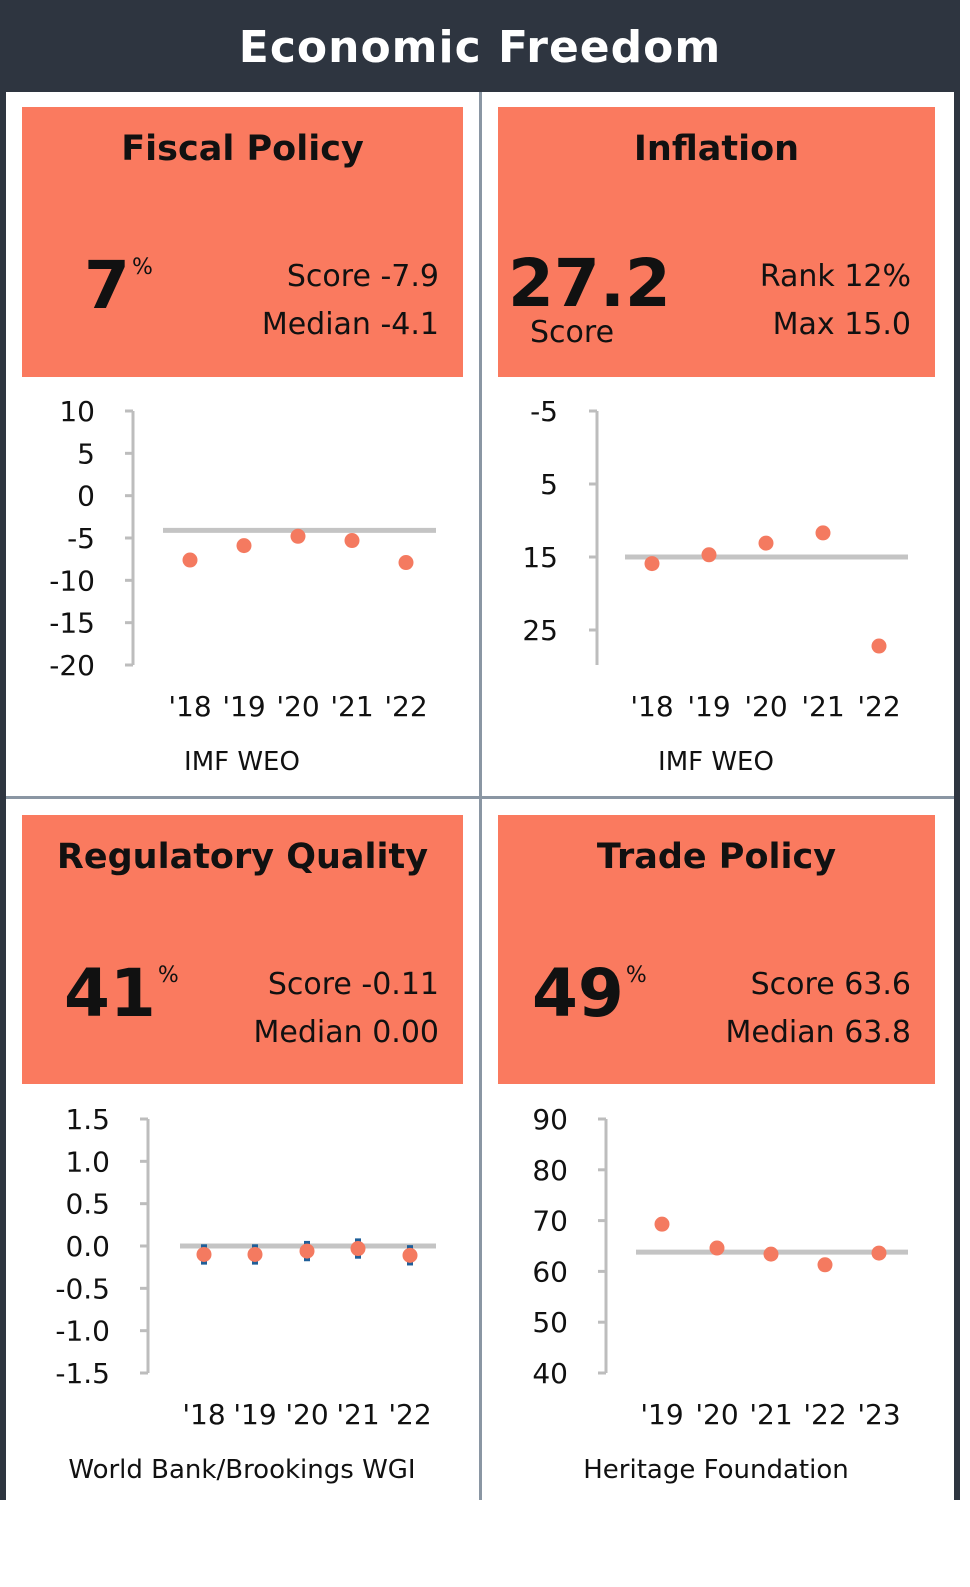 The width and height of the screenshot is (970, 1587). Describe the element at coordinates (835, 276) in the screenshot. I see `stat-rank: Rank 12%` at that location.